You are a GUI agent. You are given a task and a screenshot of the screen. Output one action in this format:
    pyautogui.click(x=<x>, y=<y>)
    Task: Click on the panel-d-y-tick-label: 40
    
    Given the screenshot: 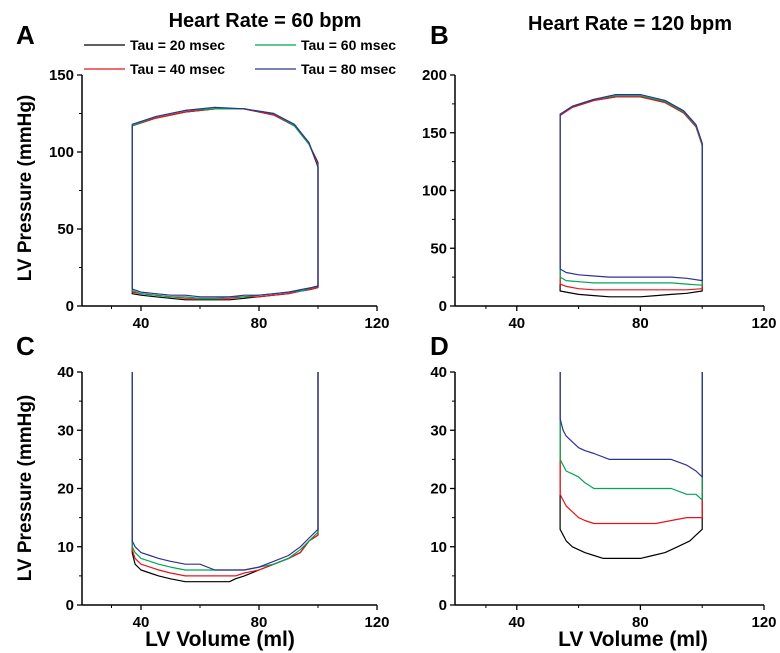 What is the action you would take?
    pyautogui.click(x=438, y=372)
    